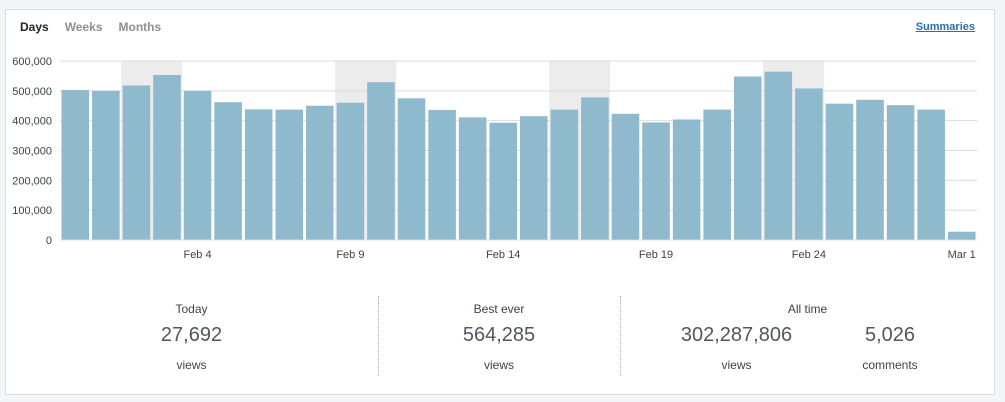 Image resolution: width=1005 pixels, height=402 pixels. Describe the element at coordinates (83, 27) in the screenshot. I see `tab-weeks: Weeks` at that location.